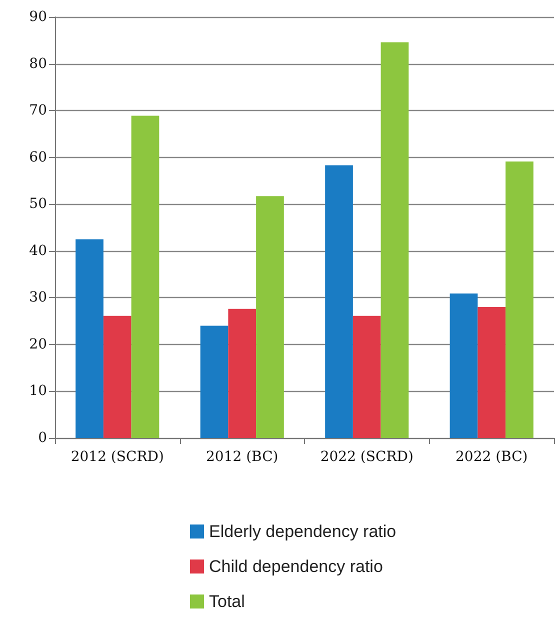 The width and height of the screenshot is (556, 623). What do you see at coordinates (117, 457) in the screenshot?
I see `x-tick-label: 2012 (SCRD)` at bounding box center [117, 457].